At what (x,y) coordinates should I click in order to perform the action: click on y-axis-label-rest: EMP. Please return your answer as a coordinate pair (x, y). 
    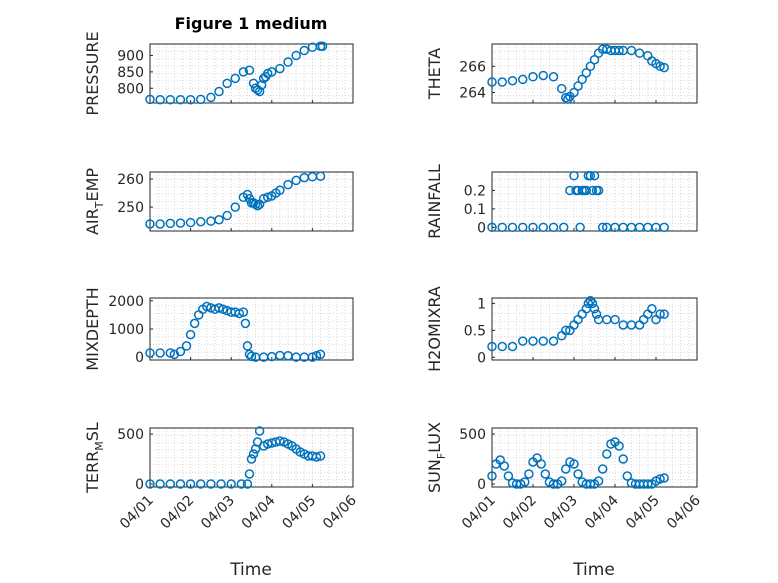
    Looking at the image, I should click on (92, 185).